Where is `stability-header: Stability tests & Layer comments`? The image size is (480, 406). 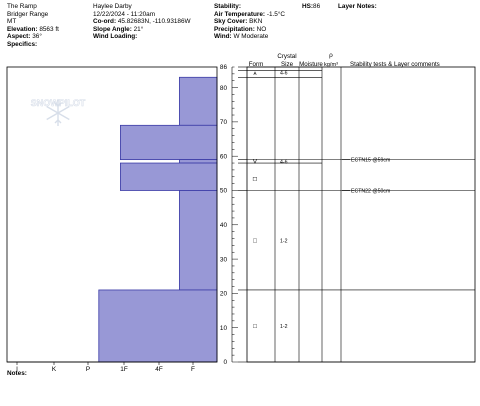
stability-header: Stability tests & Layer comments is located at coordinates (395, 64).